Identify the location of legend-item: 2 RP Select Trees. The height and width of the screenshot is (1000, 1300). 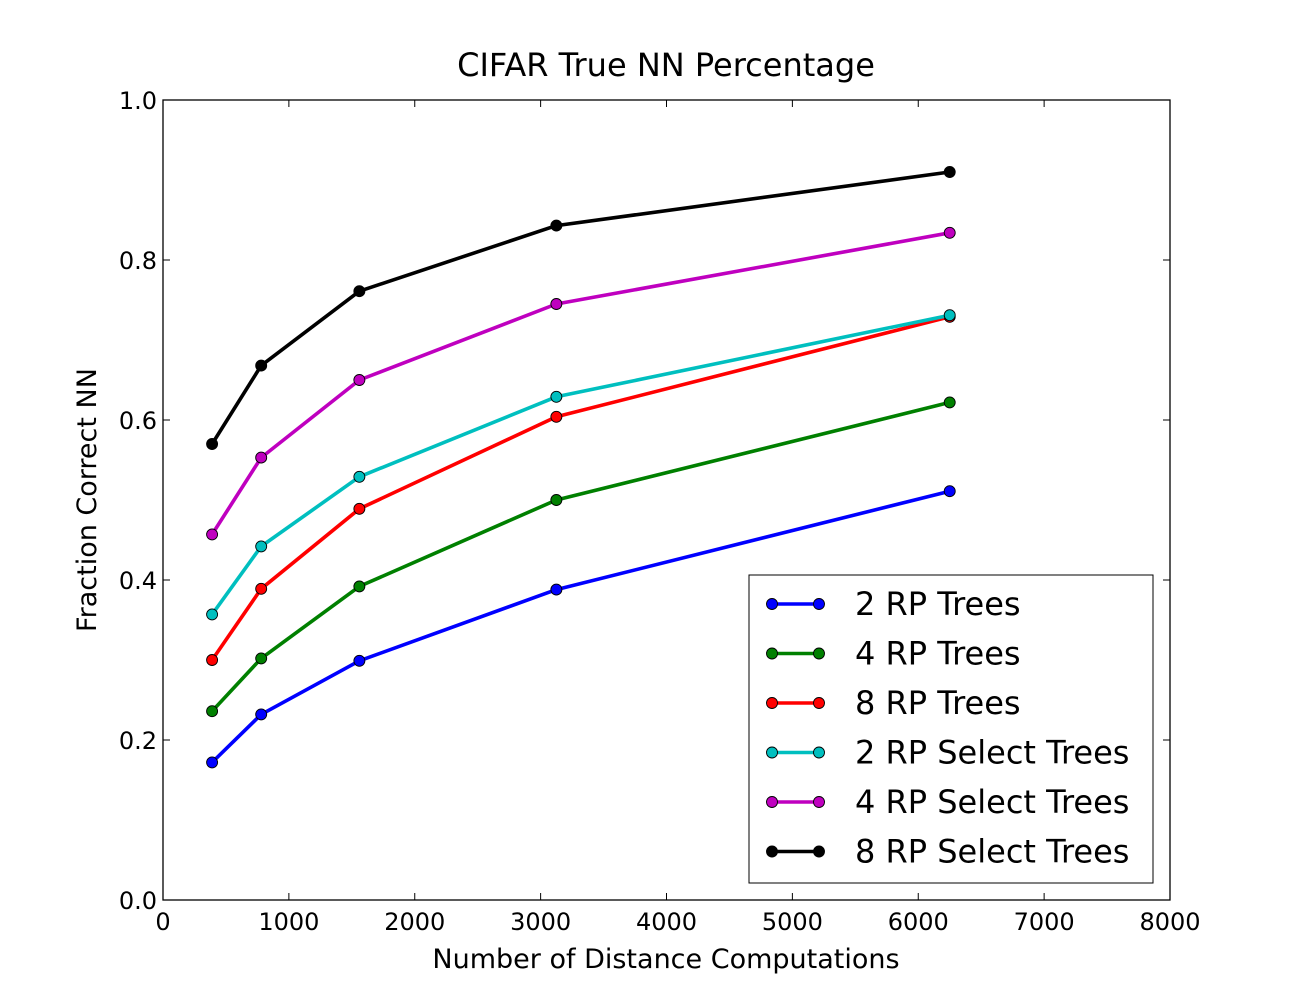
(947, 753).